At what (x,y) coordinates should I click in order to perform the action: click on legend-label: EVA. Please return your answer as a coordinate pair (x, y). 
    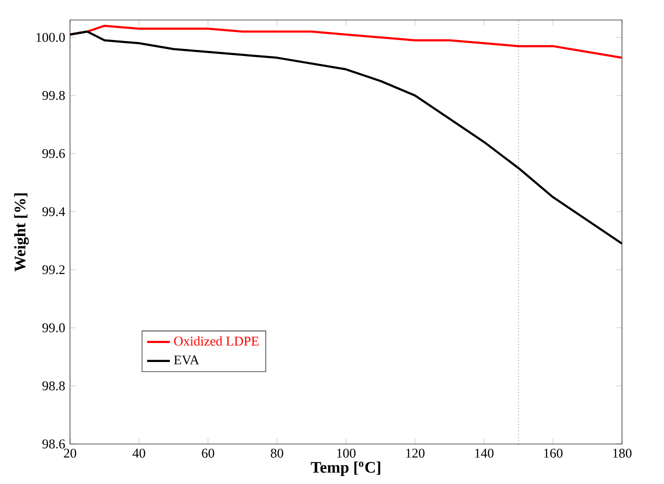
    Looking at the image, I should click on (187, 360).